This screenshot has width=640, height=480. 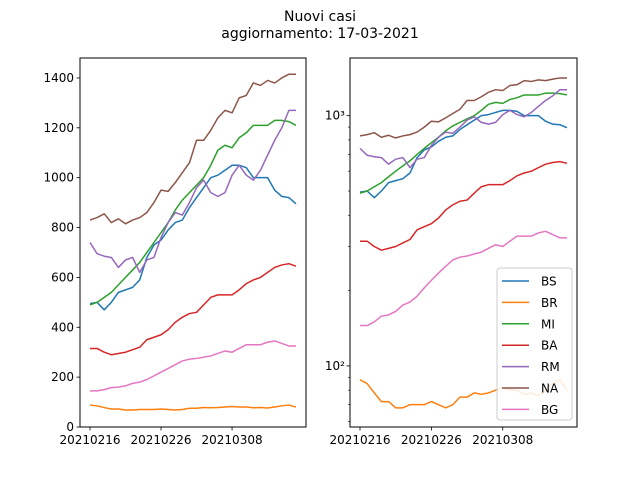 What do you see at coordinates (464, 205) in the screenshot?
I see `right-series-ba-line` at bounding box center [464, 205].